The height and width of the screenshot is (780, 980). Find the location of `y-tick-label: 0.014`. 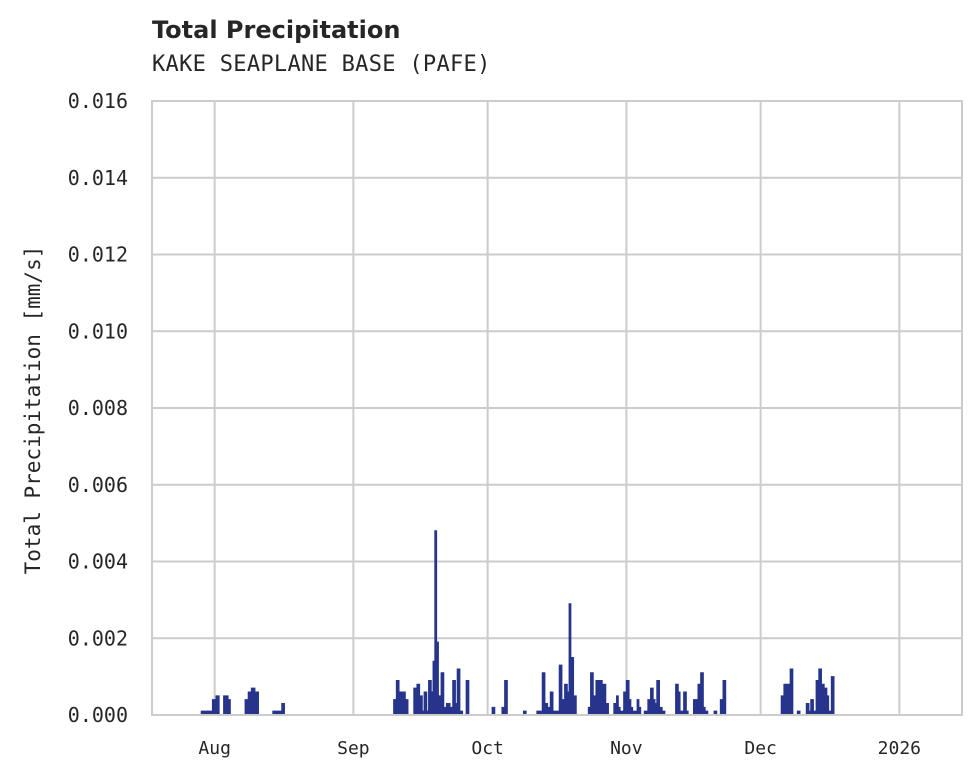

y-tick-label: 0.014 is located at coordinates (98, 178).